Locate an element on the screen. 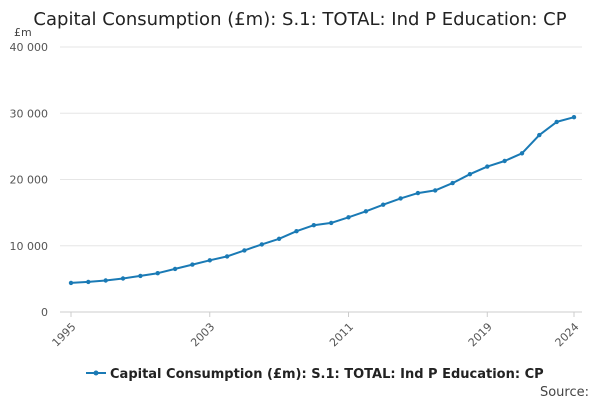 This screenshot has width=600, height=400. x-axis-ticks: 1995 2003 2011 2019 2024 is located at coordinates (316, 330).